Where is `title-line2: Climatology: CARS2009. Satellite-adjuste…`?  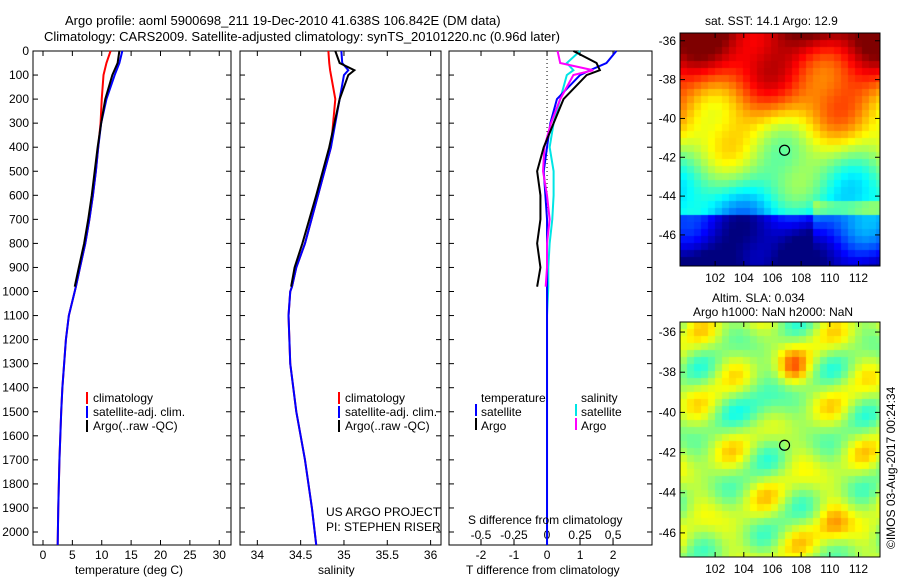 title-line2: Climatology: CARS2009. Satellite-adjuste… is located at coordinates (302, 36).